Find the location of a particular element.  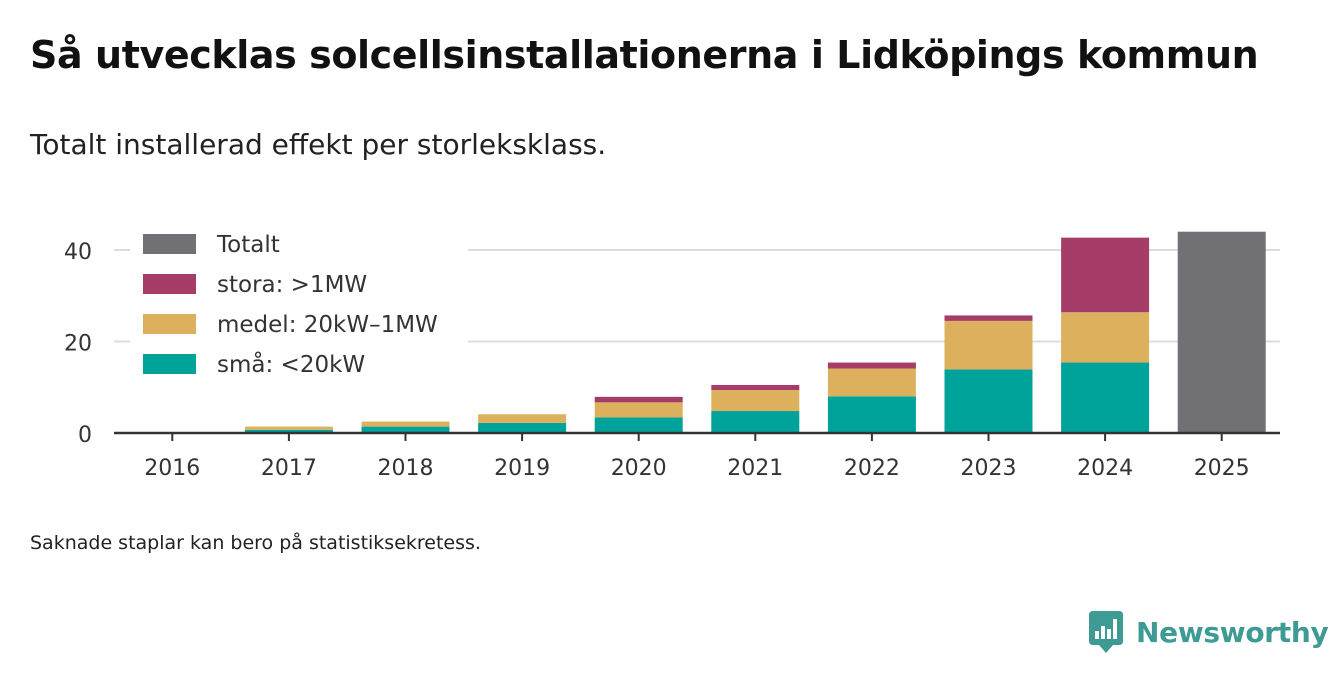

newsworthy-logo: Newsworthy is located at coordinates (1208, 632).